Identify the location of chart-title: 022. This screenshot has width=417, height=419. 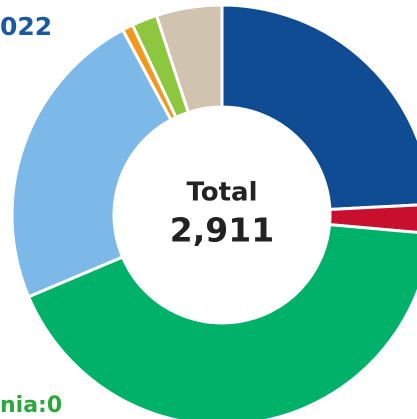
(26, 26).